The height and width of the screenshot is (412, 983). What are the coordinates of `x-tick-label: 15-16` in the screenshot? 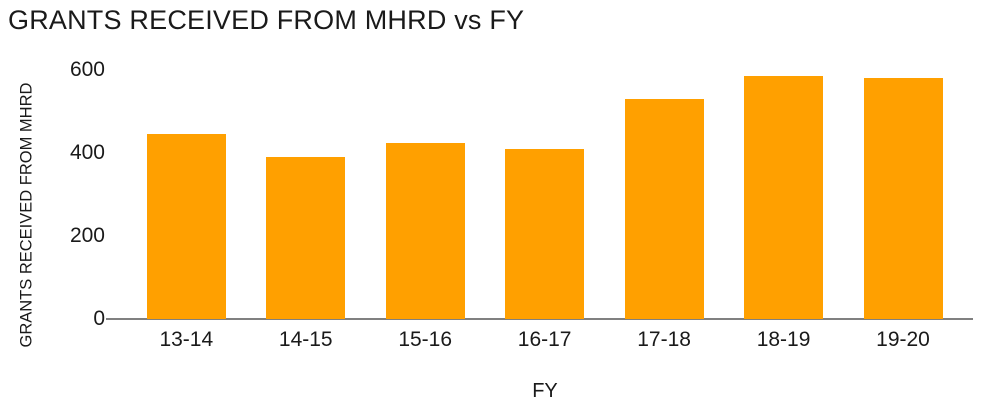 It's located at (425, 339).